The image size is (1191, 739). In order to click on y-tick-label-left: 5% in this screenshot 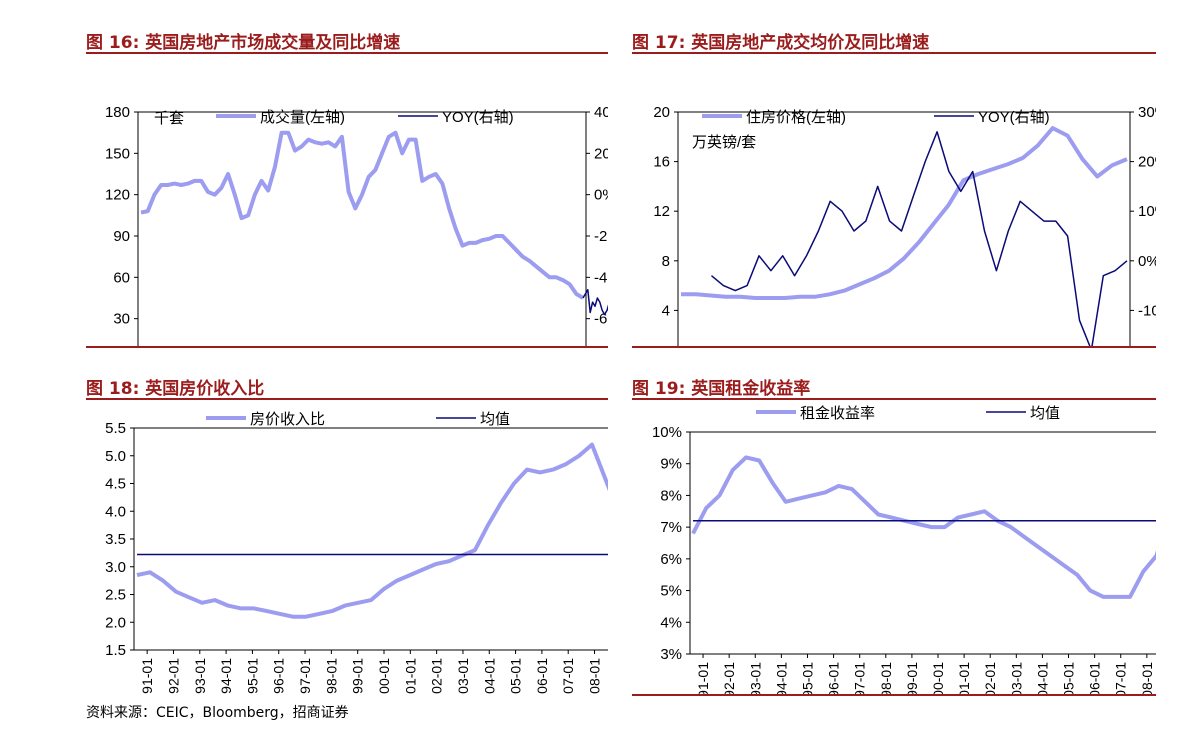, I will do `click(671, 591)`.